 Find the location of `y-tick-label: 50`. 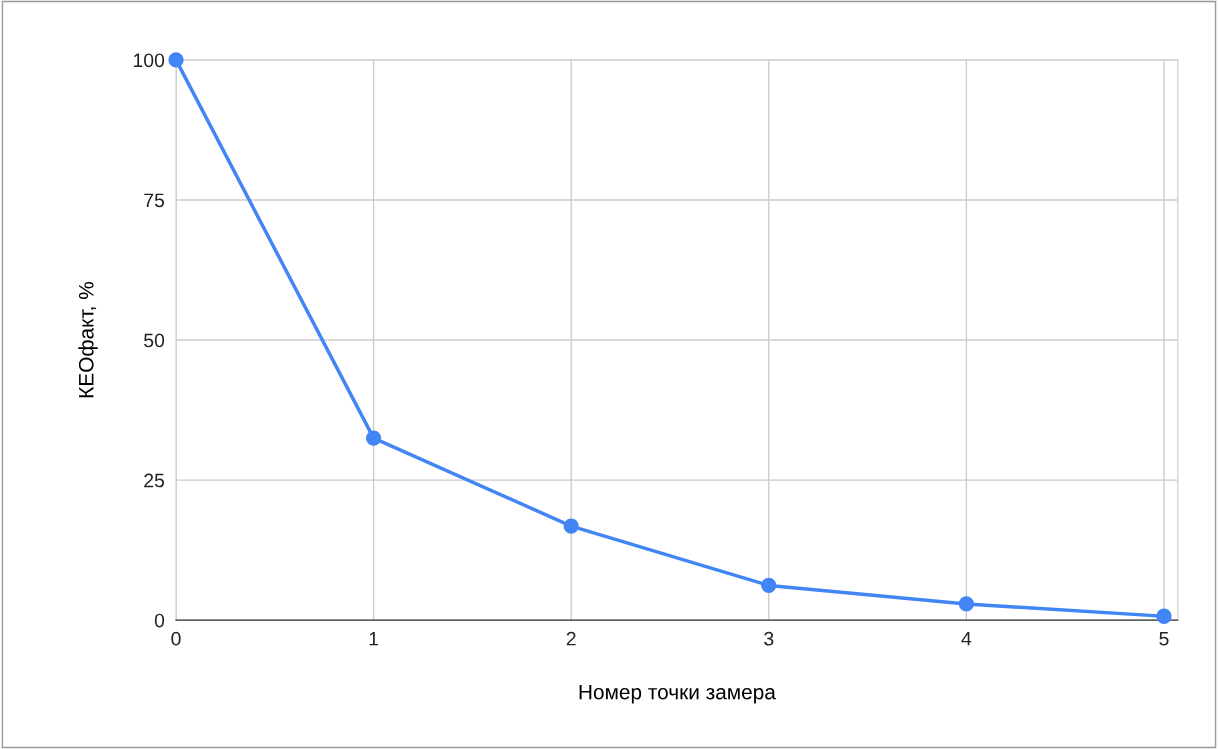

y-tick-label: 50 is located at coordinates (154, 340).